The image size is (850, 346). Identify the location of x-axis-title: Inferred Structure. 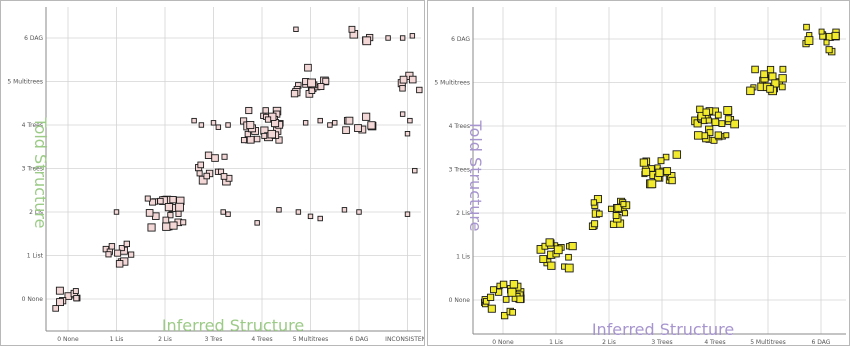
(663, 329).